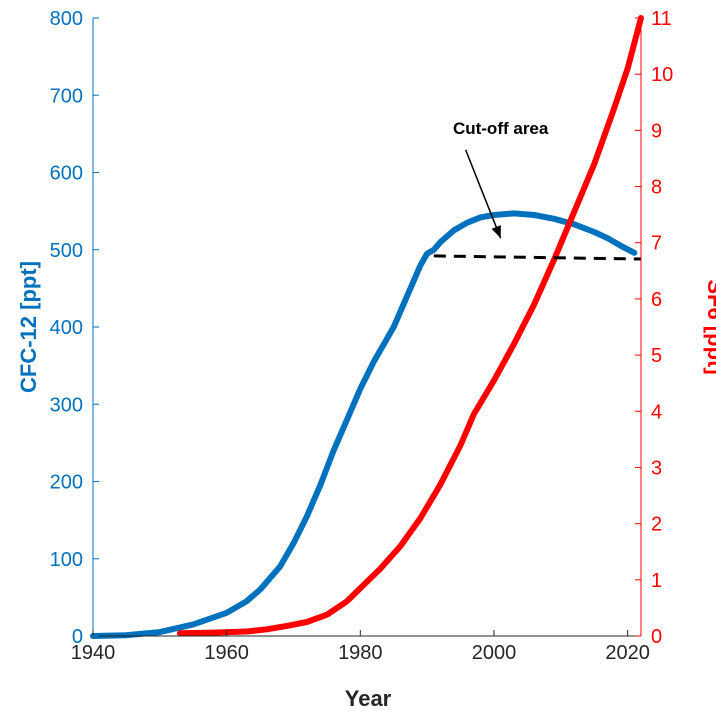  What do you see at coordinates (656, 525) in the screenshot?
I see `y-right-tick-label: 2` at bounding box center [656, 525].